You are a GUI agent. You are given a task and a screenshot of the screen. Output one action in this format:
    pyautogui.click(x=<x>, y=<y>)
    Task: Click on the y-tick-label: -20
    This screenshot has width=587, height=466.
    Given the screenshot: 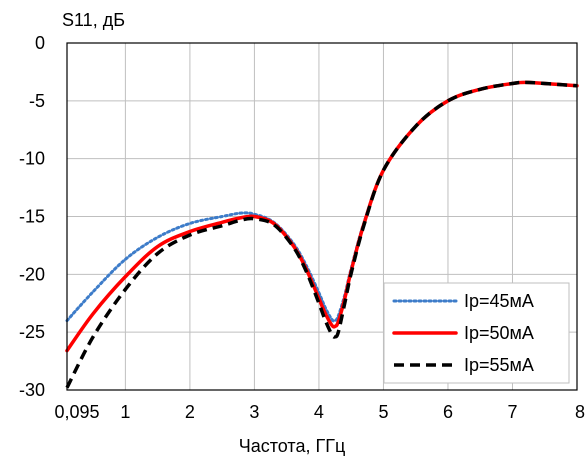 What is the action you would take?
    pyautogui.click(x=32, y=274)
    